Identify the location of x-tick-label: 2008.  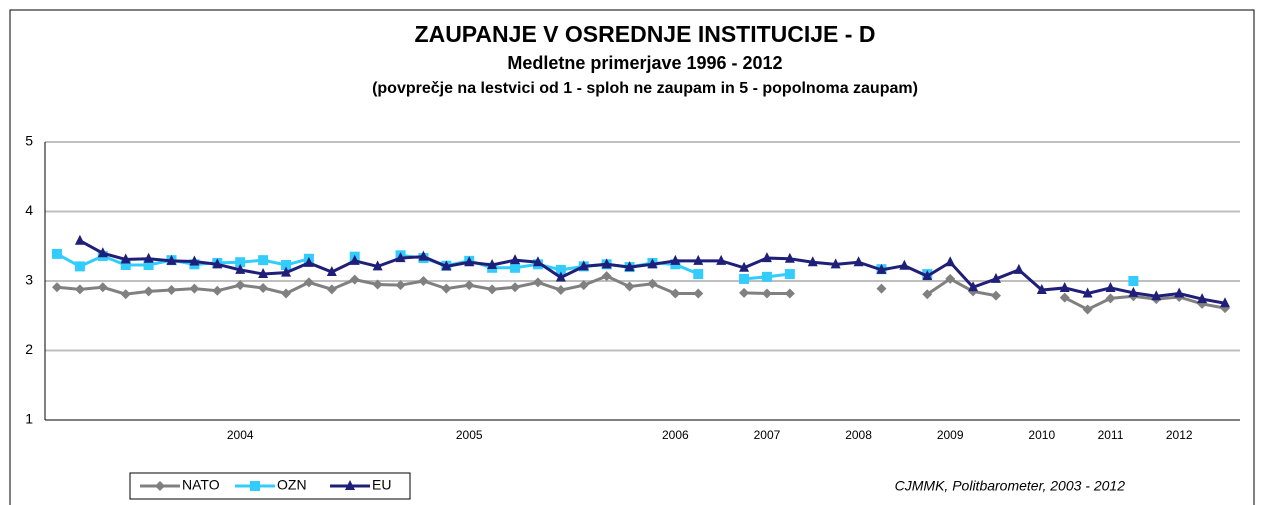
(858, 435).